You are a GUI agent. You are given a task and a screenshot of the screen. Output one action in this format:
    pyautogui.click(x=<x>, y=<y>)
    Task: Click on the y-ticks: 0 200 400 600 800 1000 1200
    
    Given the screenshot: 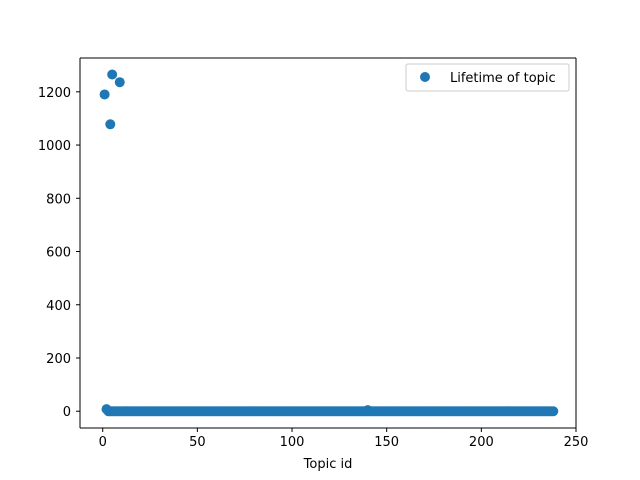 What is the action you would take?
    pyautogui.click(x=59, y=253)
    